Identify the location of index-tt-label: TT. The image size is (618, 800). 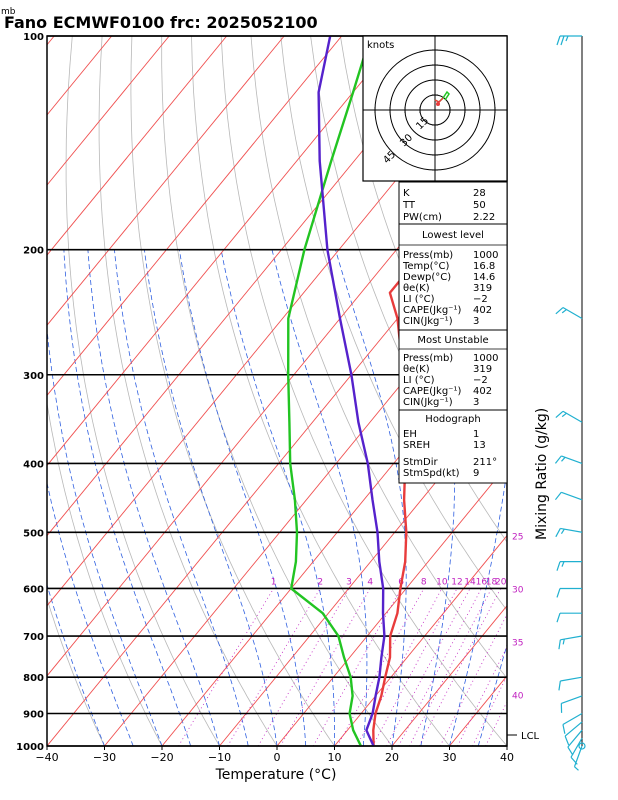
(409, 205).